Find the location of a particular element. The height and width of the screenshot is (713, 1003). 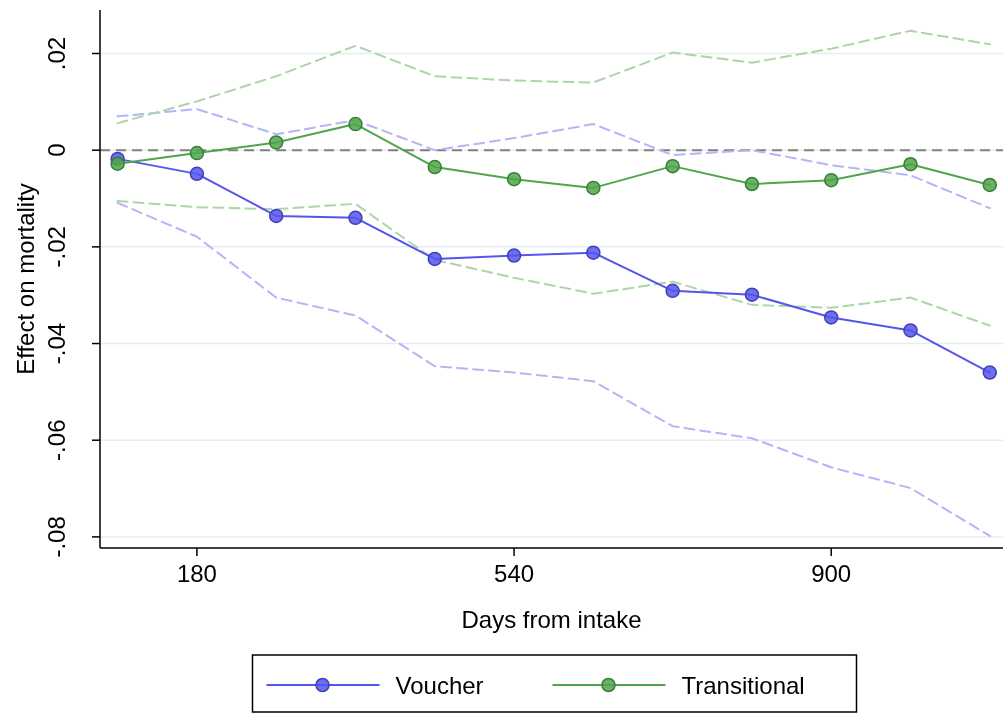

y-tick-label: .02 is located at coordinates (56, 53).